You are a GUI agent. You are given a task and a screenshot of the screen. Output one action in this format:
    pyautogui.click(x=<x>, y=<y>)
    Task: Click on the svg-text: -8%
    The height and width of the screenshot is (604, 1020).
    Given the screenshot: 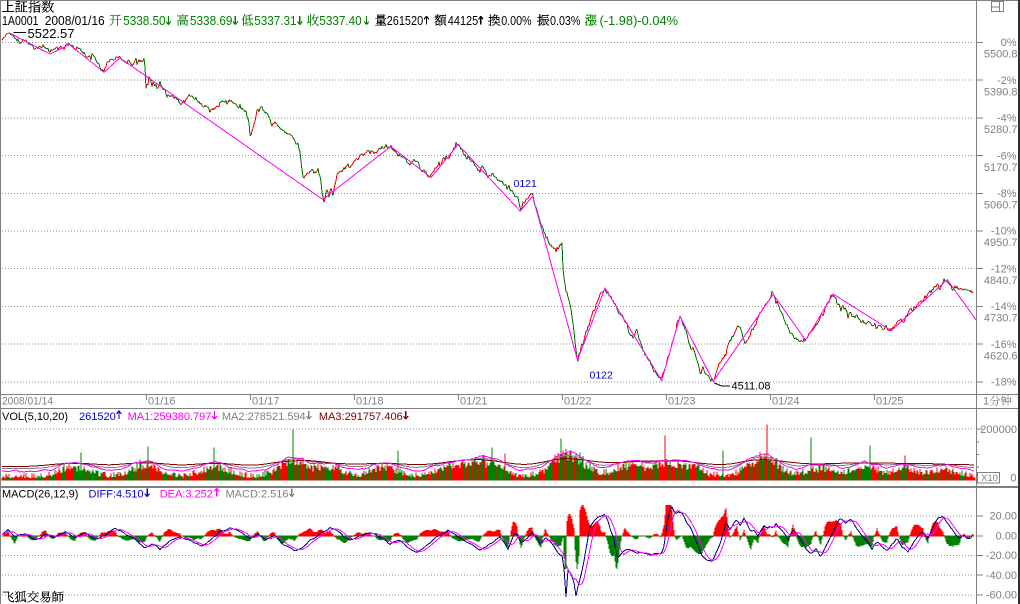 What is the action you would take?
    pyautogui.click(x=1007, y=194)
    